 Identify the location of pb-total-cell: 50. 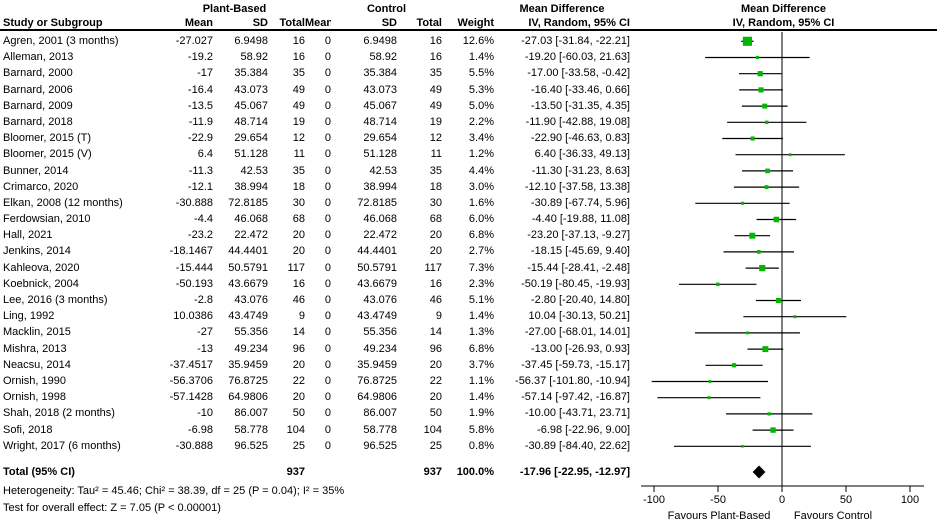
(298, 413).